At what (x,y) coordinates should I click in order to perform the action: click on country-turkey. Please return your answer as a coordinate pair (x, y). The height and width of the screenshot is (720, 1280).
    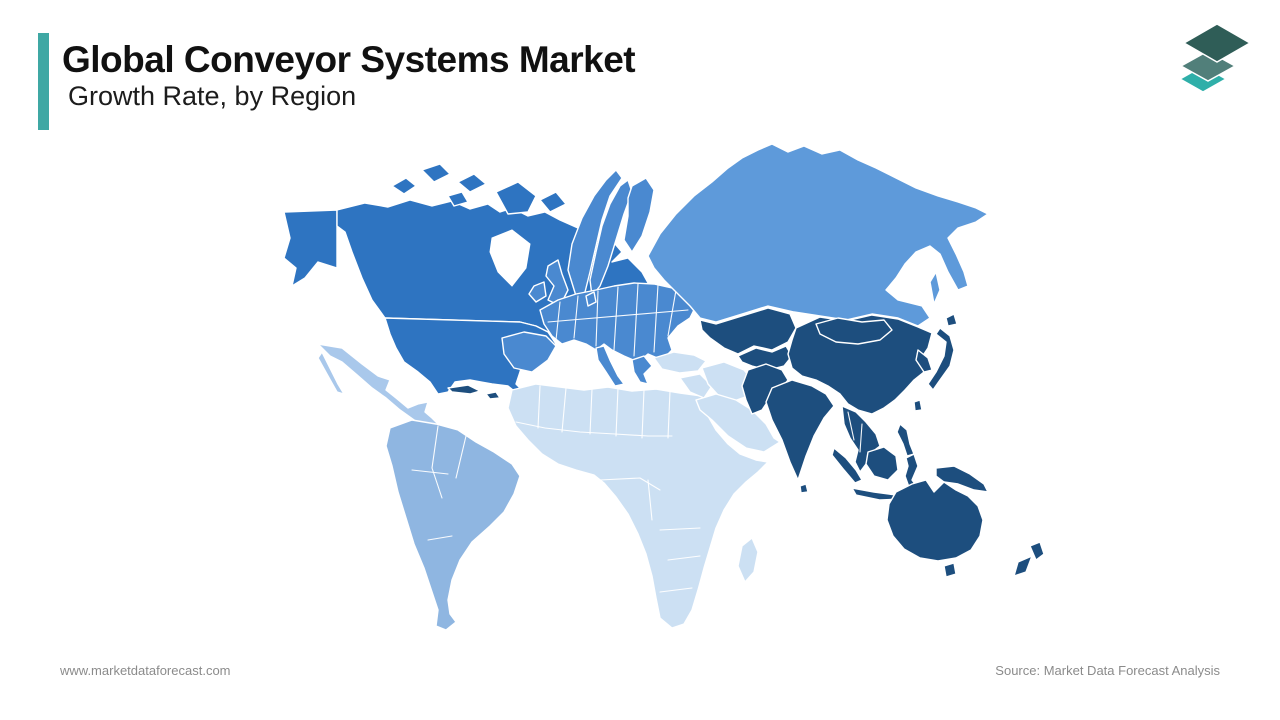
    Looking at the image, I should click on (680, 362).